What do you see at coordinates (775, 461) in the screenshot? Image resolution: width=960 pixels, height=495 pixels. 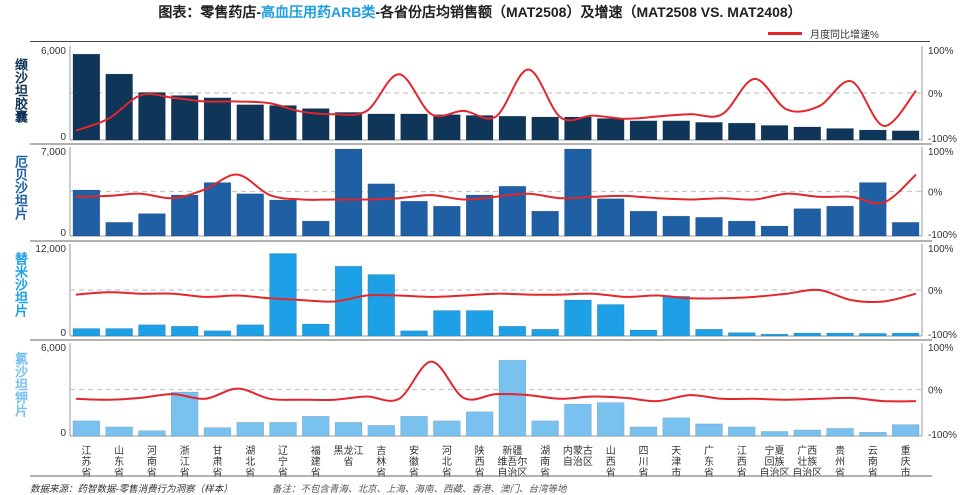 I see `x-tick-label-line: 回族` at bounding box center [775, 461].